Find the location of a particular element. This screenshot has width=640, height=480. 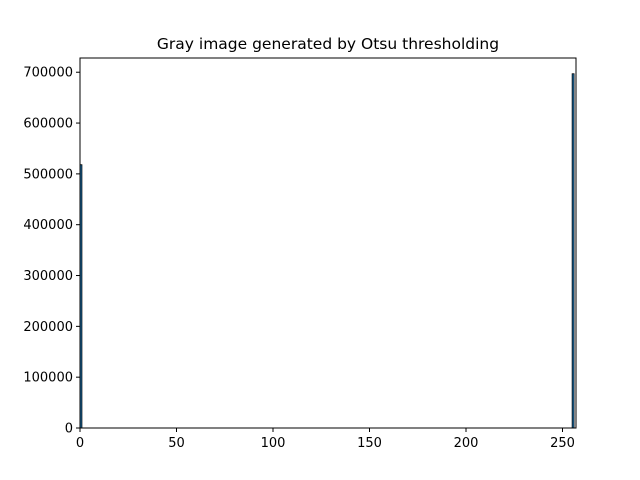

y-tick-label: 400000 is located at coordinates (48, 225).